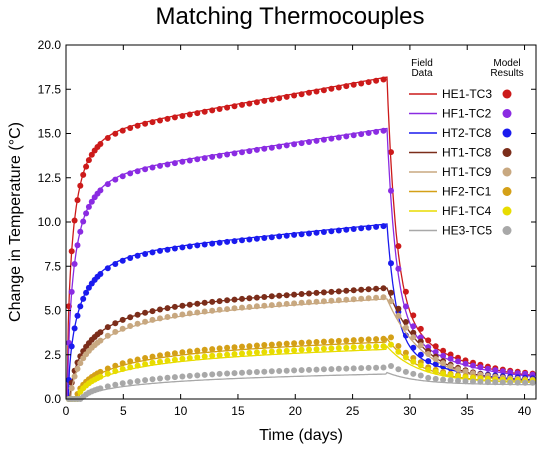 This screenshot has height=450, width=550. What do you see at coordinates (506, 73) in the screenshot?
I see `legend-header-model: Results` at bounding box center [506, 73].